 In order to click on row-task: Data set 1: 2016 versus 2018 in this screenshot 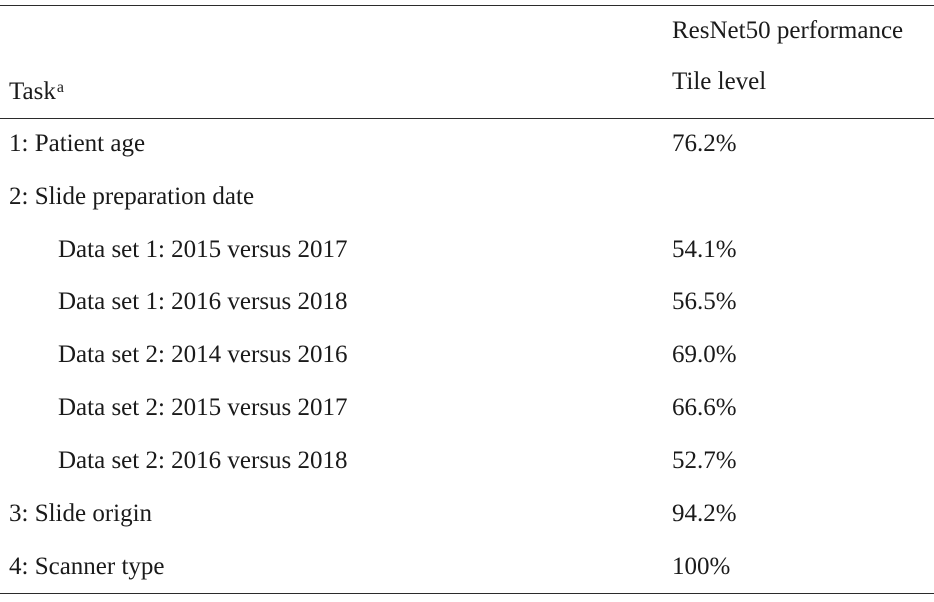, I will do `click(203, 301)`.